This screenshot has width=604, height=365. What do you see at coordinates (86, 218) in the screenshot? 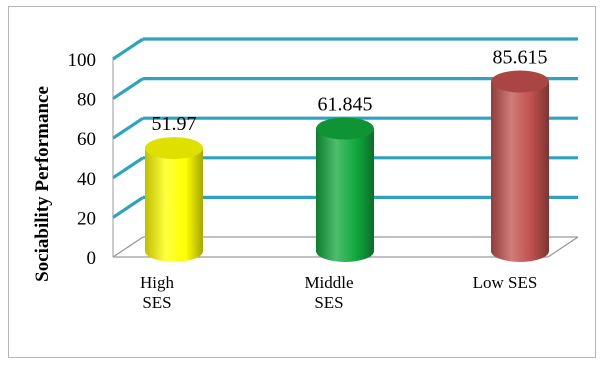
I see `y-tick-label: 20` at bounding box center [86, 218].